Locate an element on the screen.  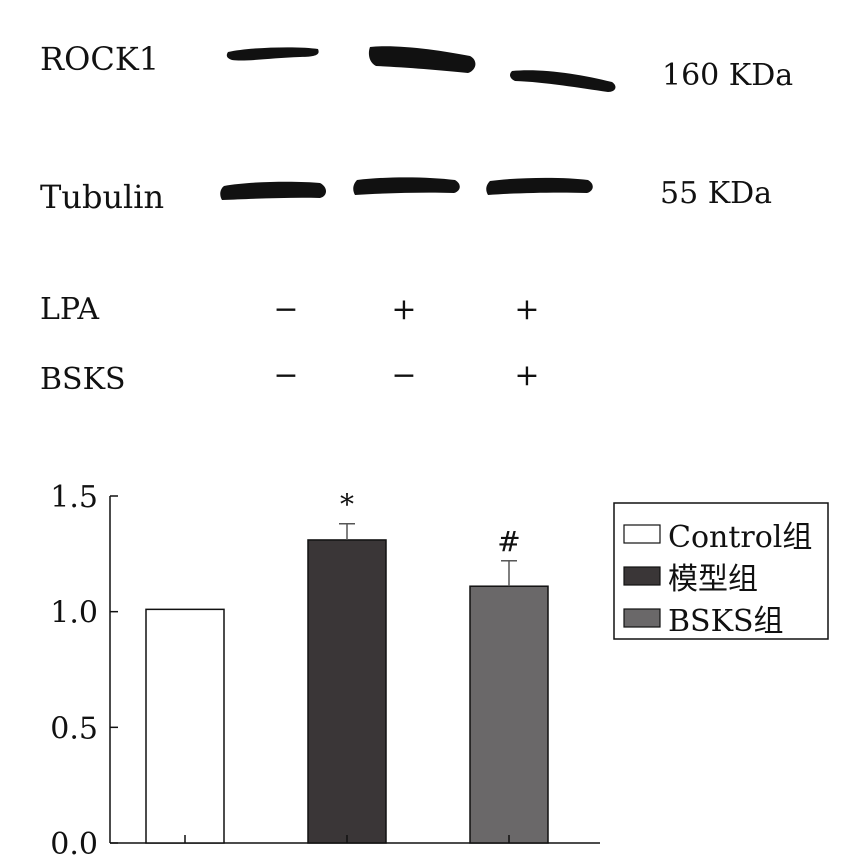
lpa-label: LPA is located at coordinates (70, 309).